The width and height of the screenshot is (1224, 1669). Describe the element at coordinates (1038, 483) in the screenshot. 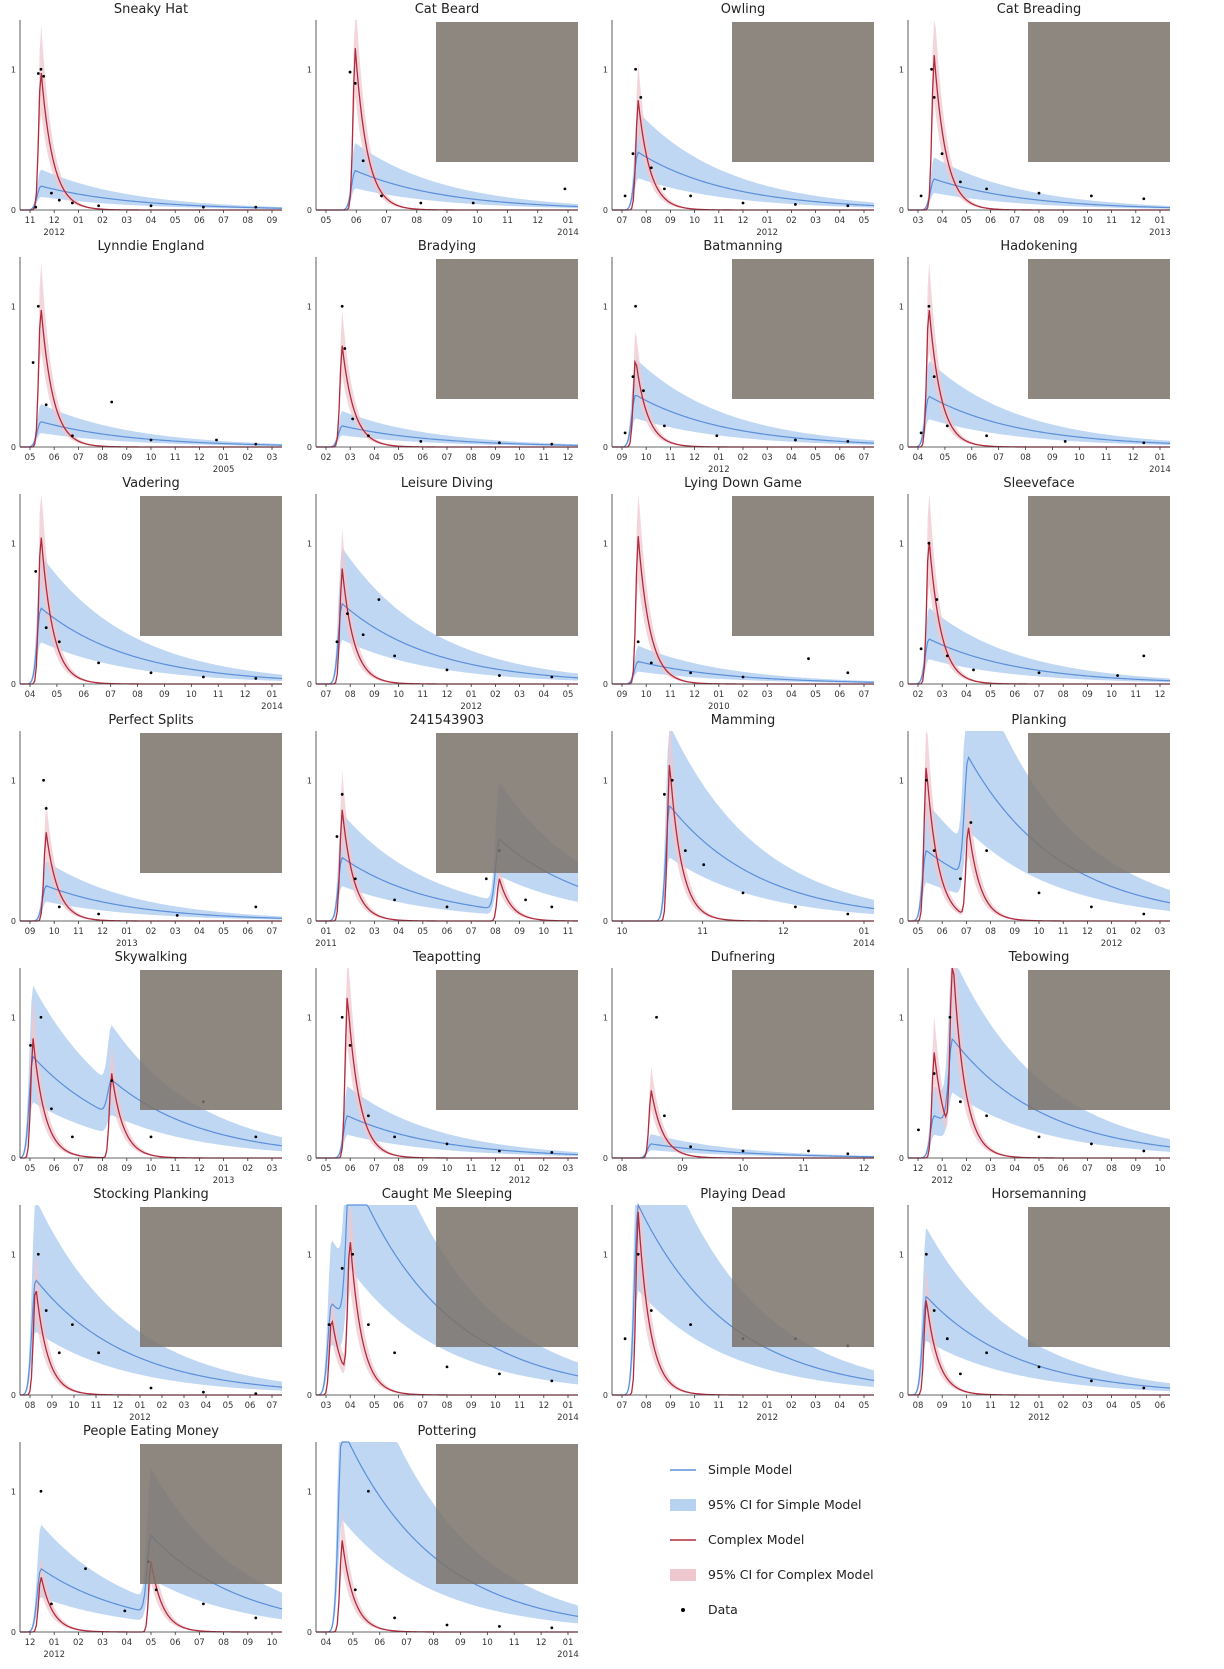

I see `chart-title: Sleeveface` at that location.